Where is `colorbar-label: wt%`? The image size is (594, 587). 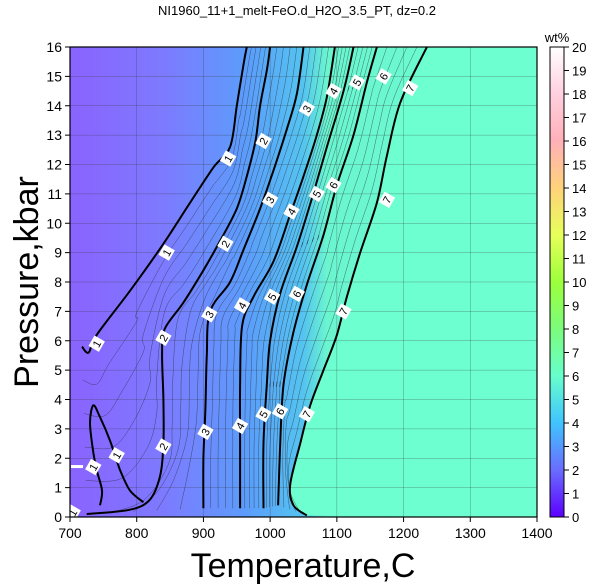
colorbar-label: wt% is located at coordinates (557, 37).